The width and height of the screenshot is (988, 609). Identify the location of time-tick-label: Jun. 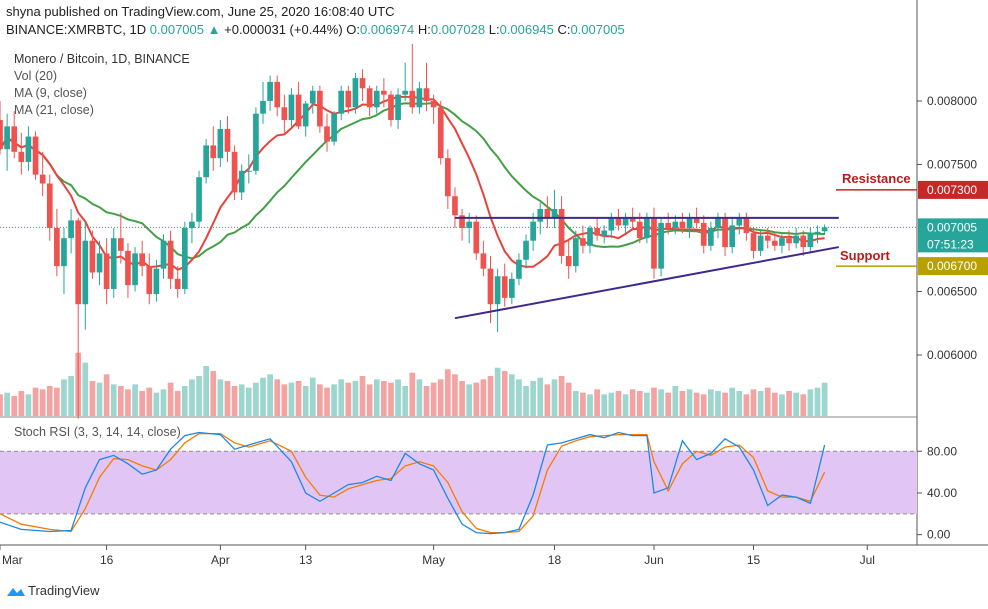
(653, 560).